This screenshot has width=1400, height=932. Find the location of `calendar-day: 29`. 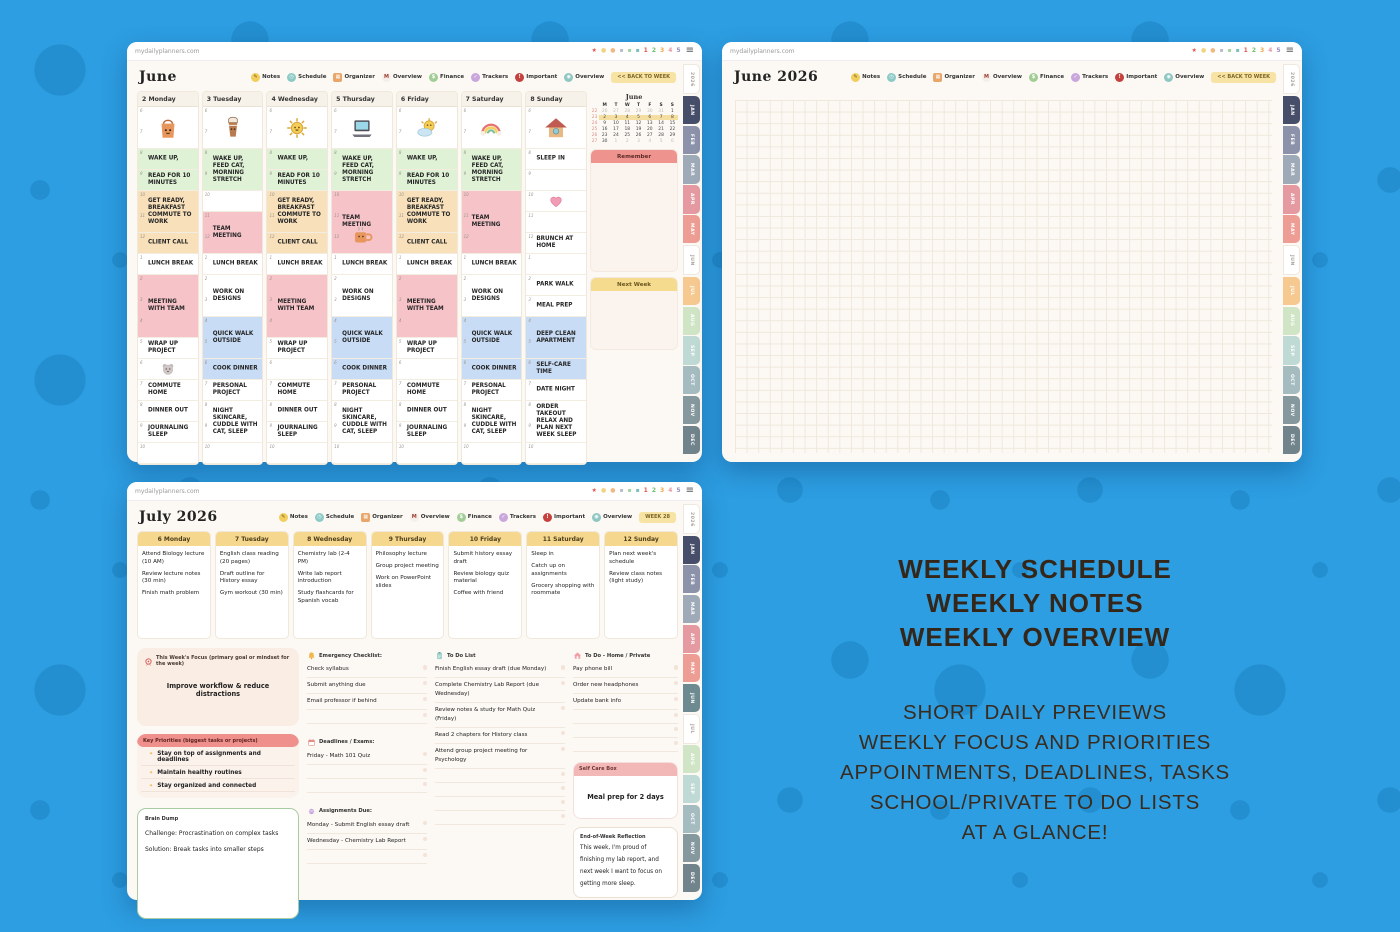

calendar-day: 29 is located at coordinates (638, 111).